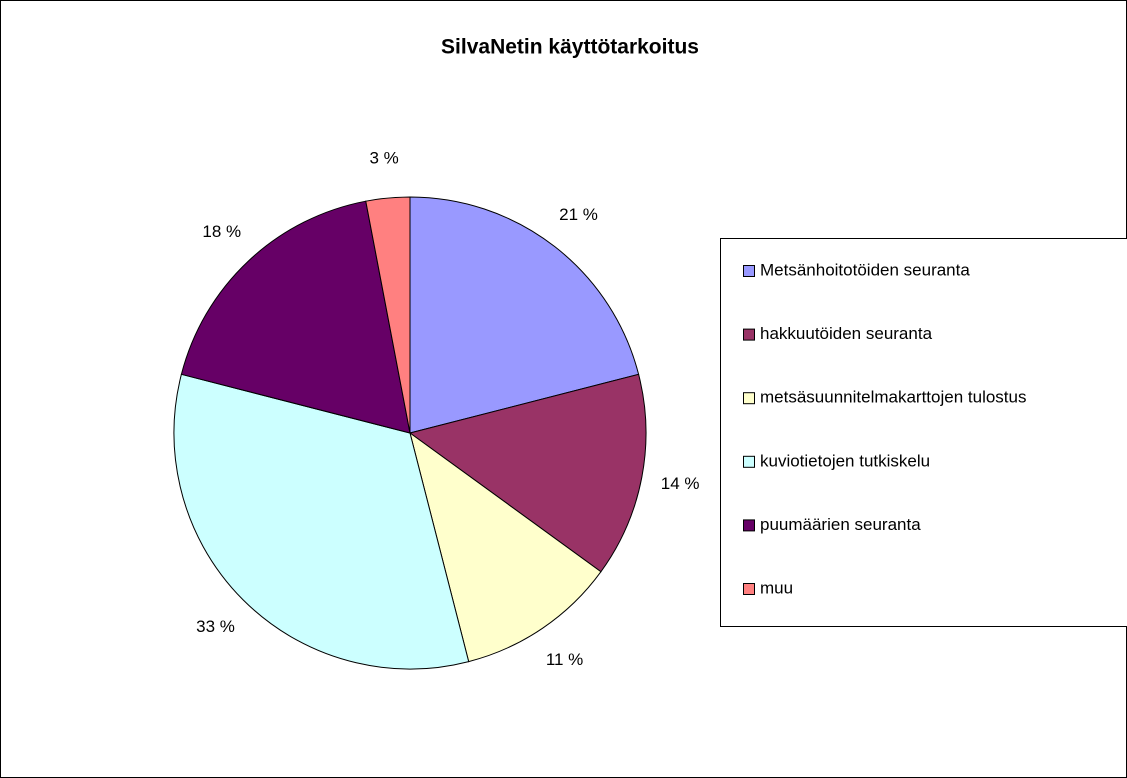 Image resolution: width=1127 pixels, height=778 pixels. Describe the element at coordinates (383, 158) in the screenshot. I see `data-label: 3 %` at that location.